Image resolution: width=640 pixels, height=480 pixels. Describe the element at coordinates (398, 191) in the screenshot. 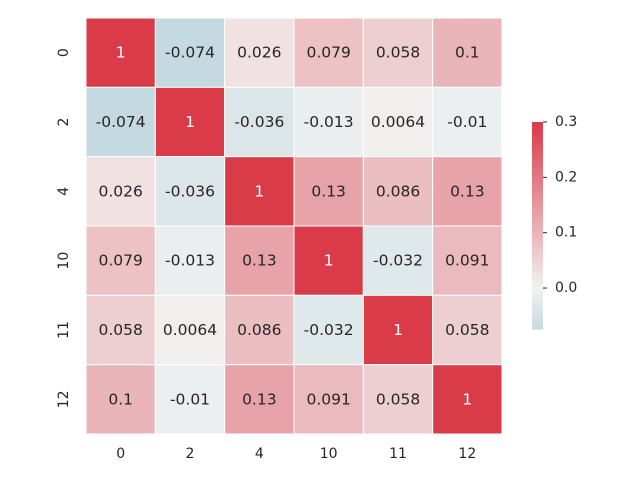

I see `cell-value-label-r2-c4: 0.086` at that location.